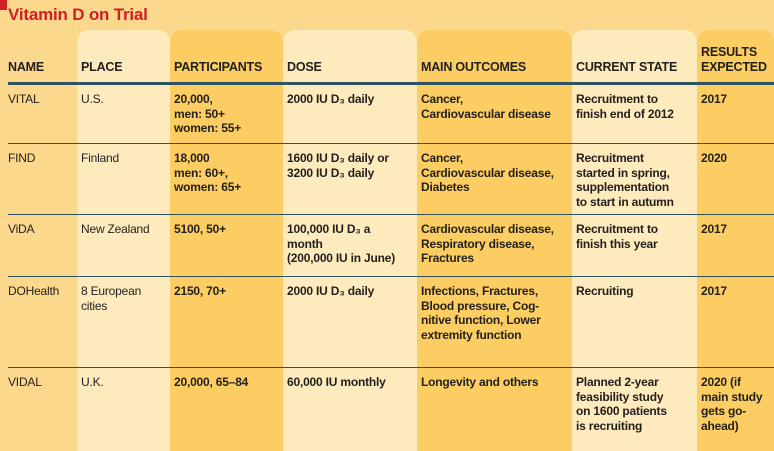 The height and width of the screenshot is (451, 774). What do you see at coordinates (208, 114) in the screenshot?
I see `trial-participants: 20,000, men: 50+ women: 55+` at bounding box center [208, 114].